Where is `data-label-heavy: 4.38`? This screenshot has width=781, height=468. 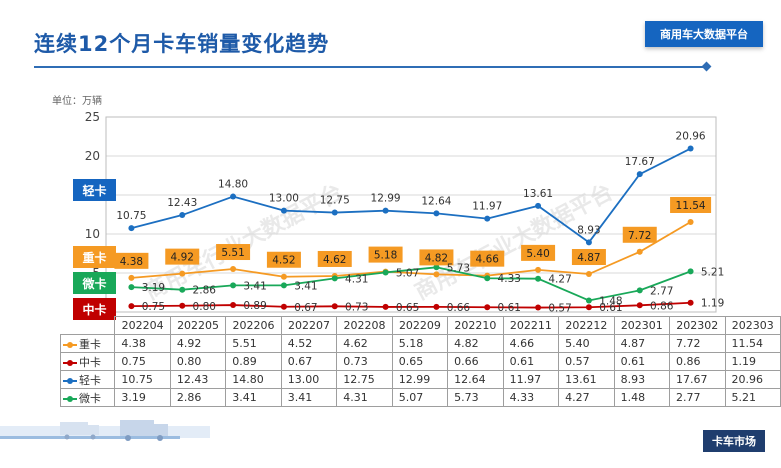
data-label-heavy: 4.38 is located at coordinates (131, 262).